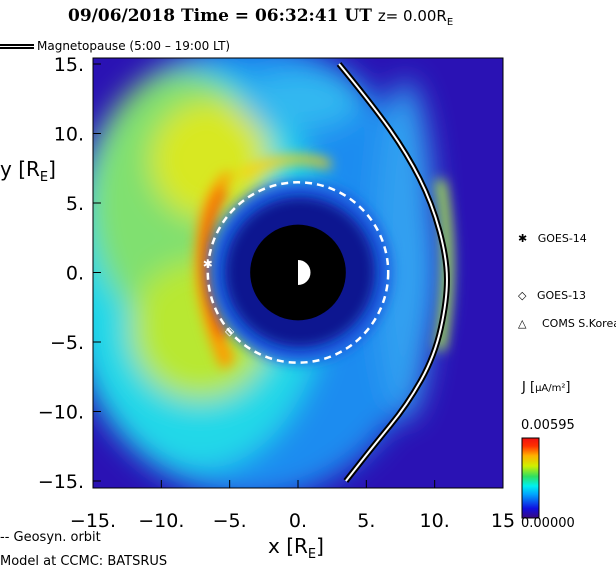  Describe the element at coordinates (50, 537) in the screenshot. I see `geosyn-legend: -- Geosyn. orbit` at that location.